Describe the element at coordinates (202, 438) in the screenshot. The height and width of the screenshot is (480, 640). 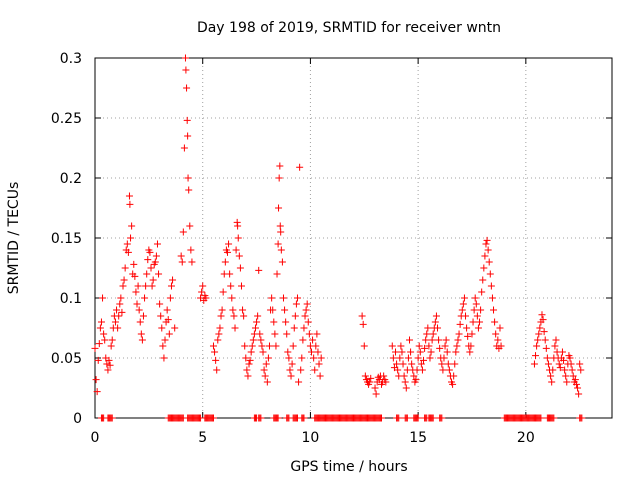
I see `x-tick-label: 5` at that location.